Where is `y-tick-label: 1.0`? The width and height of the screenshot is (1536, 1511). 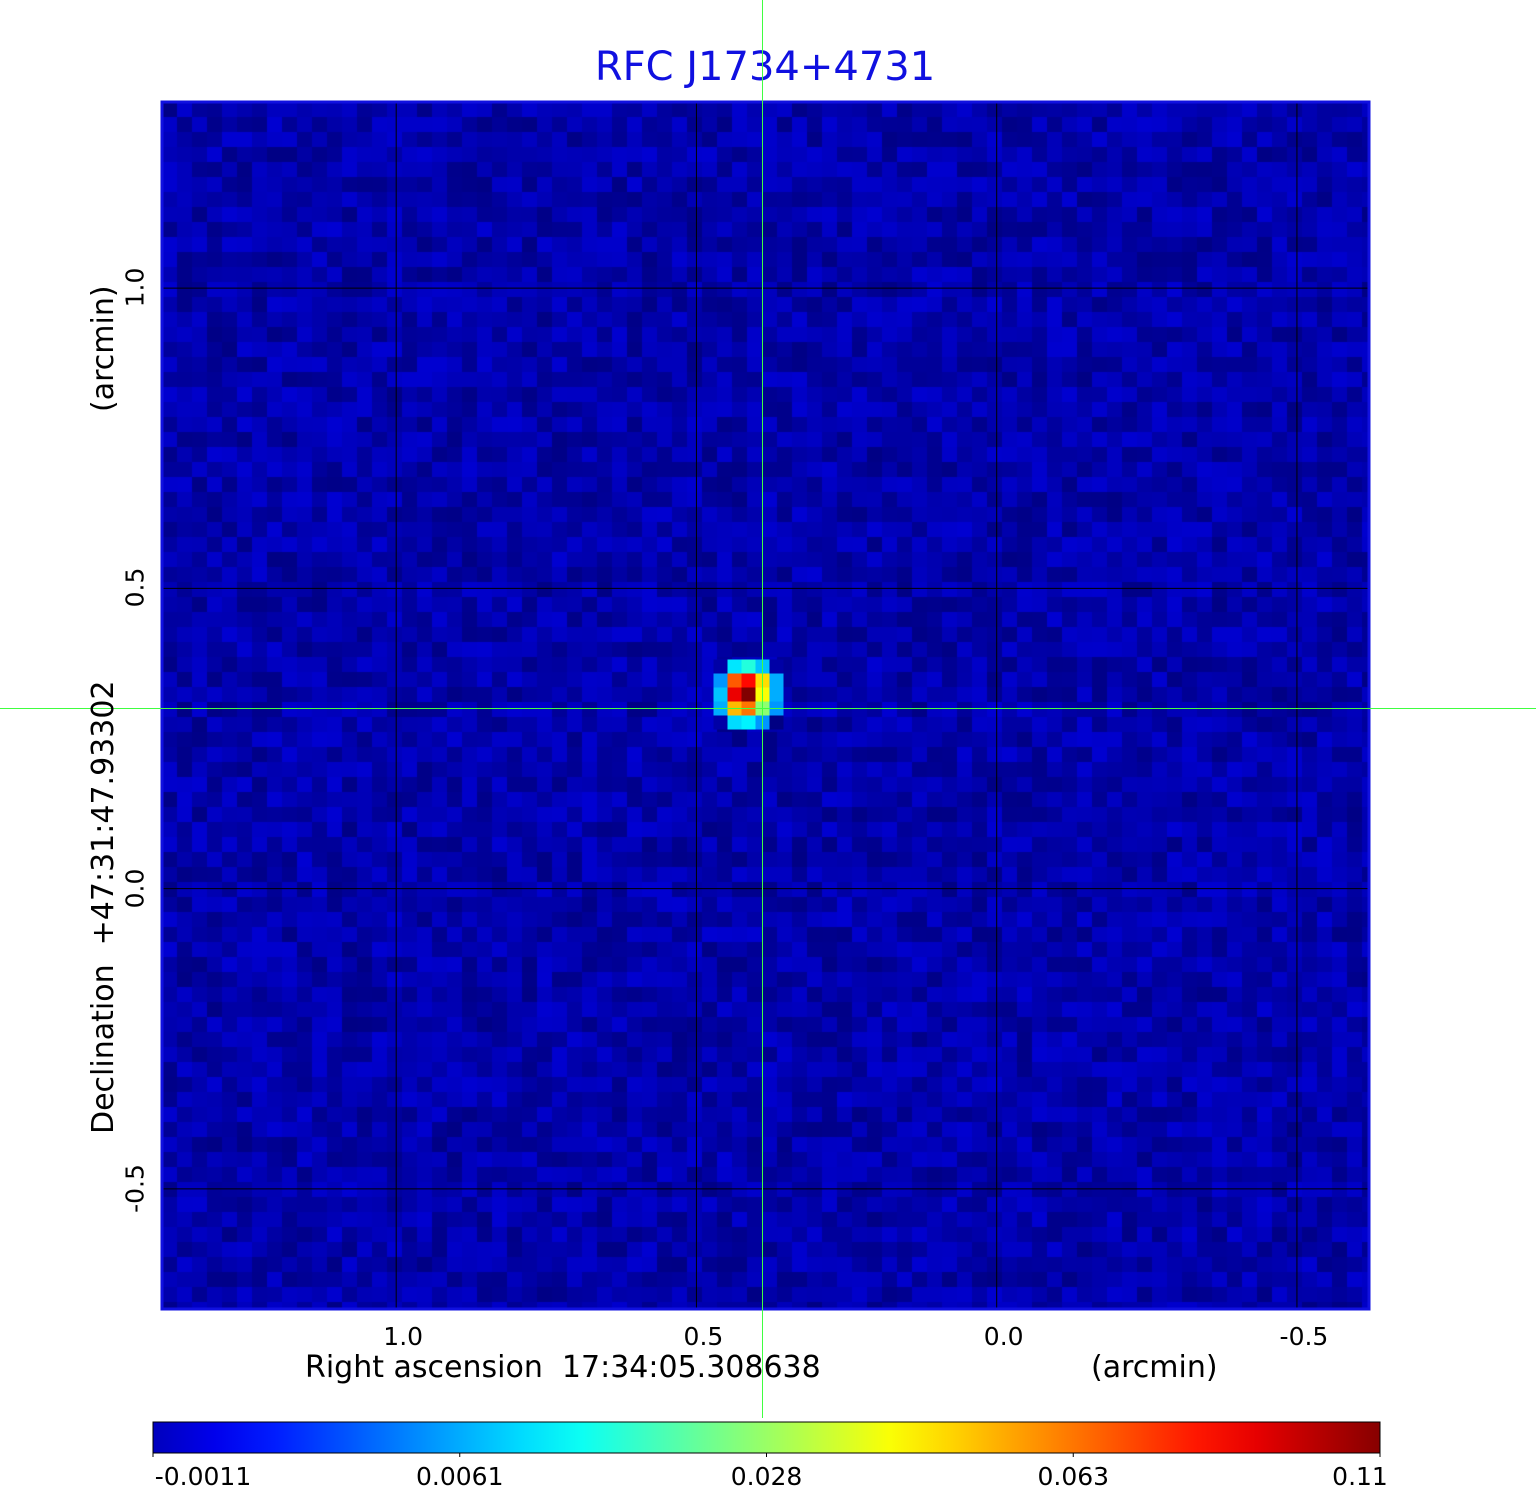 y-tick-label: 1.0 is located at coordinates (135, 287).